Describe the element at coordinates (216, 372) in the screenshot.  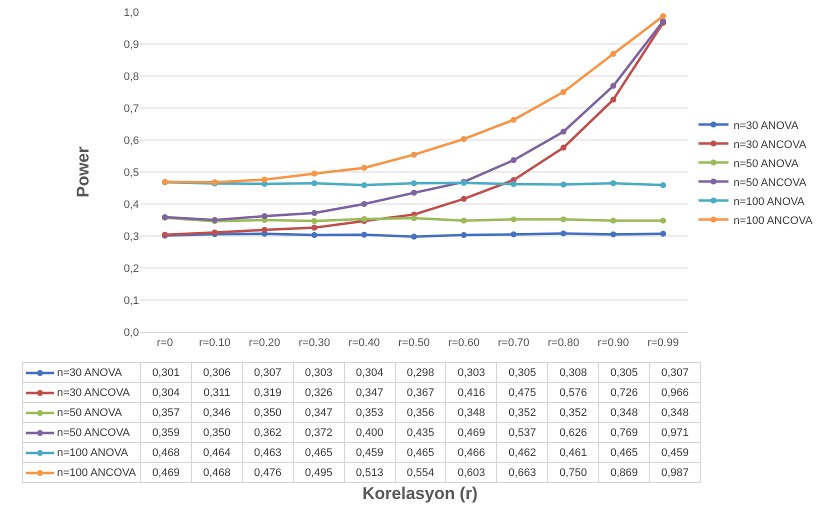
I see `data-label: 0,306` at that location.